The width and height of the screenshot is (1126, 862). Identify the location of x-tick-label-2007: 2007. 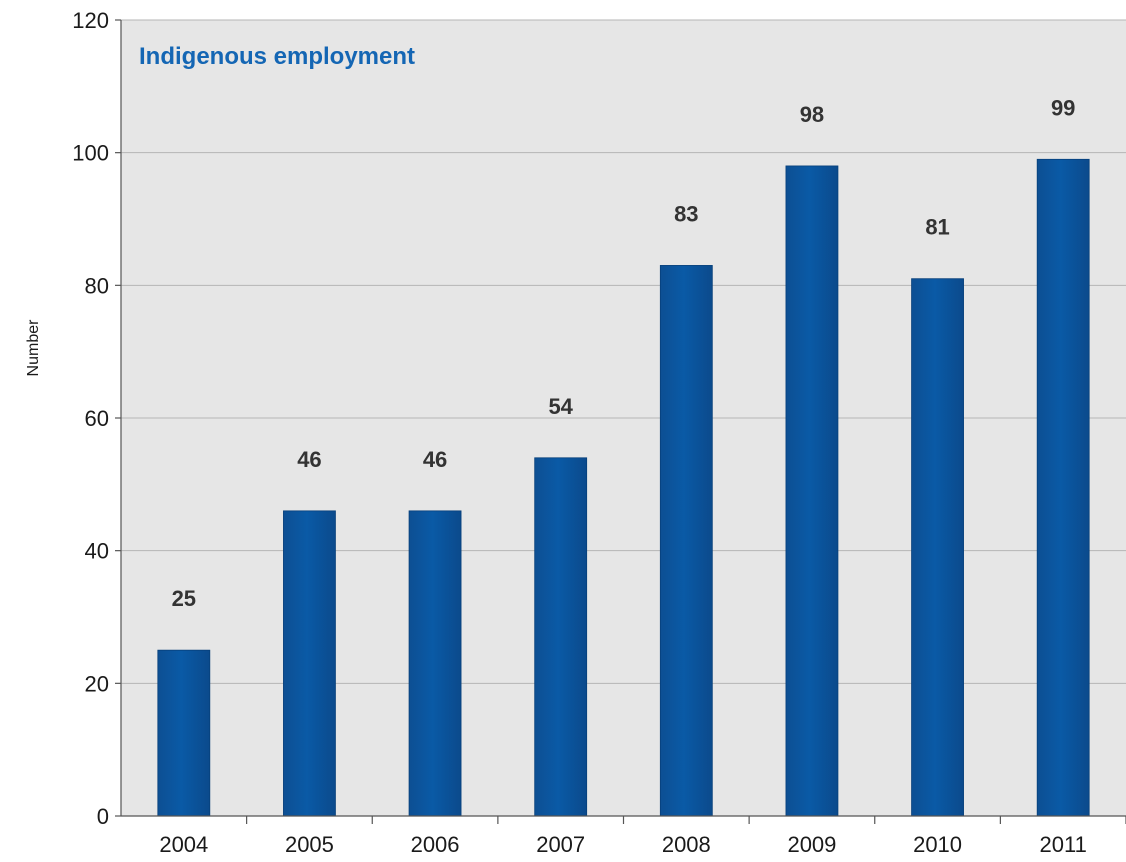
(560, 844).